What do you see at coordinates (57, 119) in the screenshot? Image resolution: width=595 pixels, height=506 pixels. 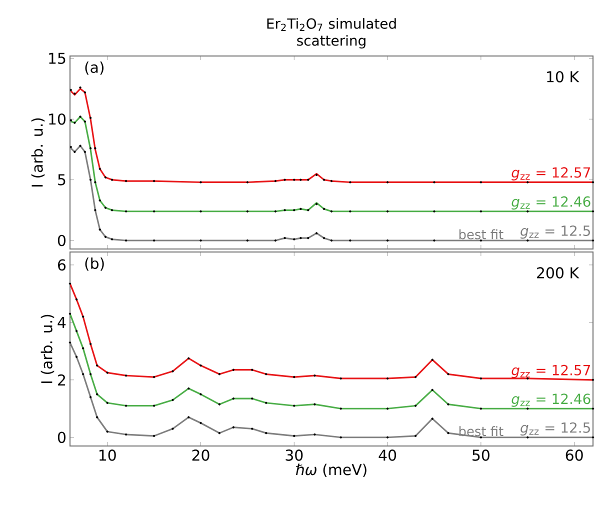 I see `y-tick-label: 10` at bounding box center [57, 119].